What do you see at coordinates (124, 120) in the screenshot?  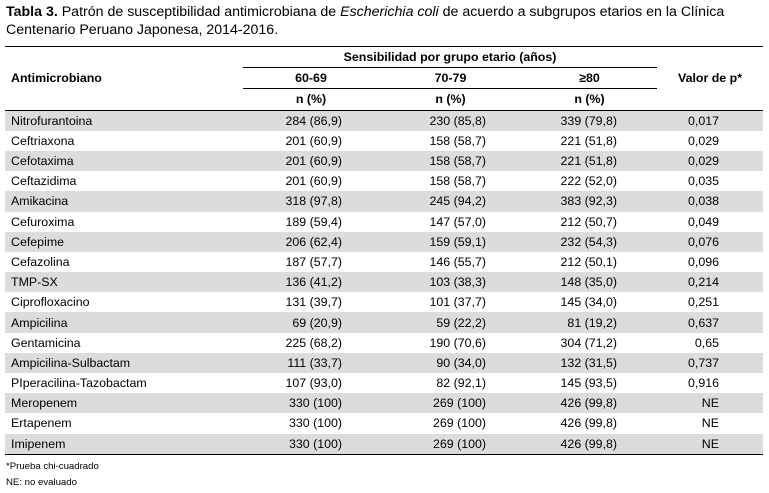 I see `antimicrobial-name-cell: Nitrofurantoina` at bounding box center [124, 120].